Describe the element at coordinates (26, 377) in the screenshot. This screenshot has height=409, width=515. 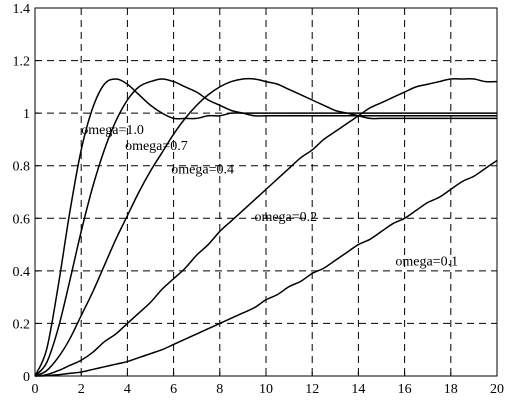
I see `y-tick-label: 0` at that location.